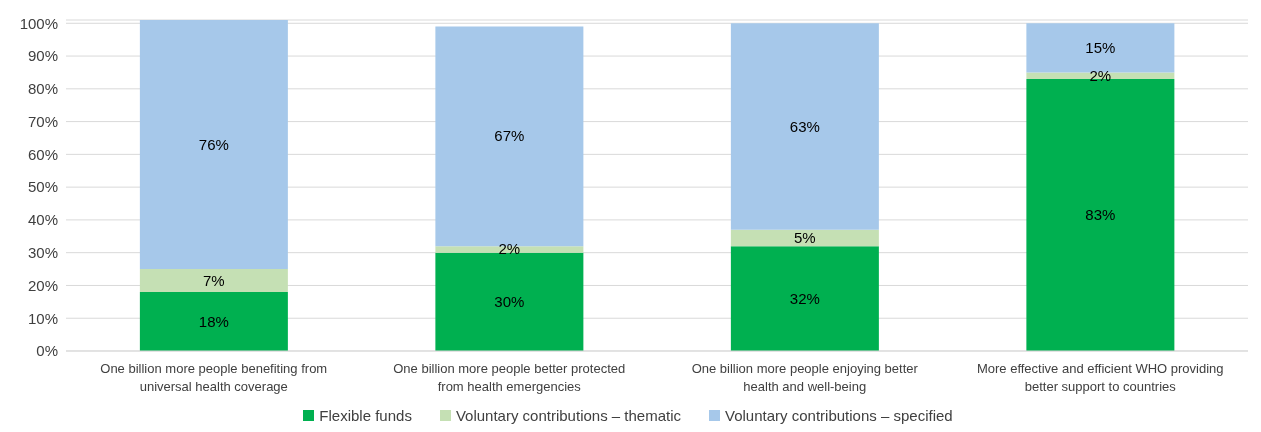  I want to click on y-tick-label: 30%, so click(42, 253).